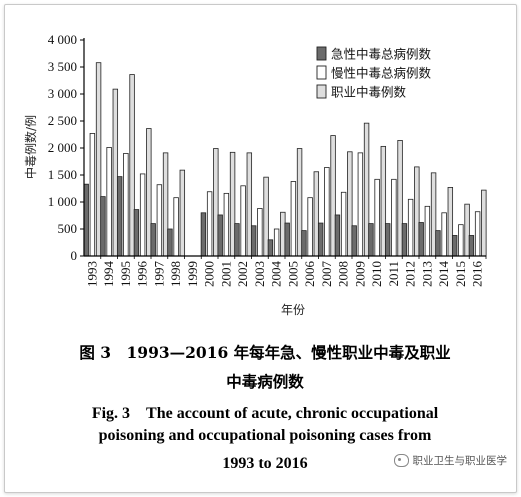 The width and height of the screenshot is (521, 497). I want to click on bar-acute-2015, so click(454, 246).